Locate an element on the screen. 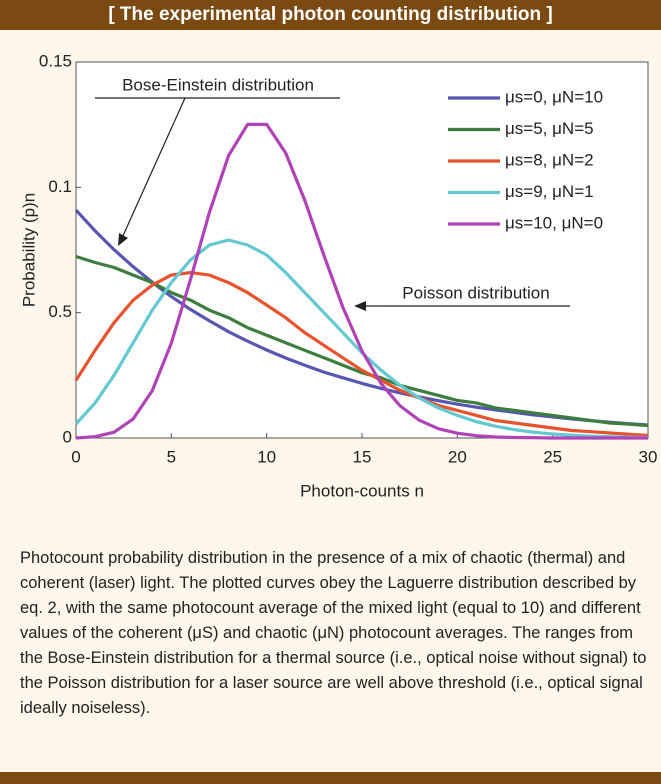 The height and width of the screenshot is (784, 661). annotation: Poisson distribution is located at coordinates (475, 292).